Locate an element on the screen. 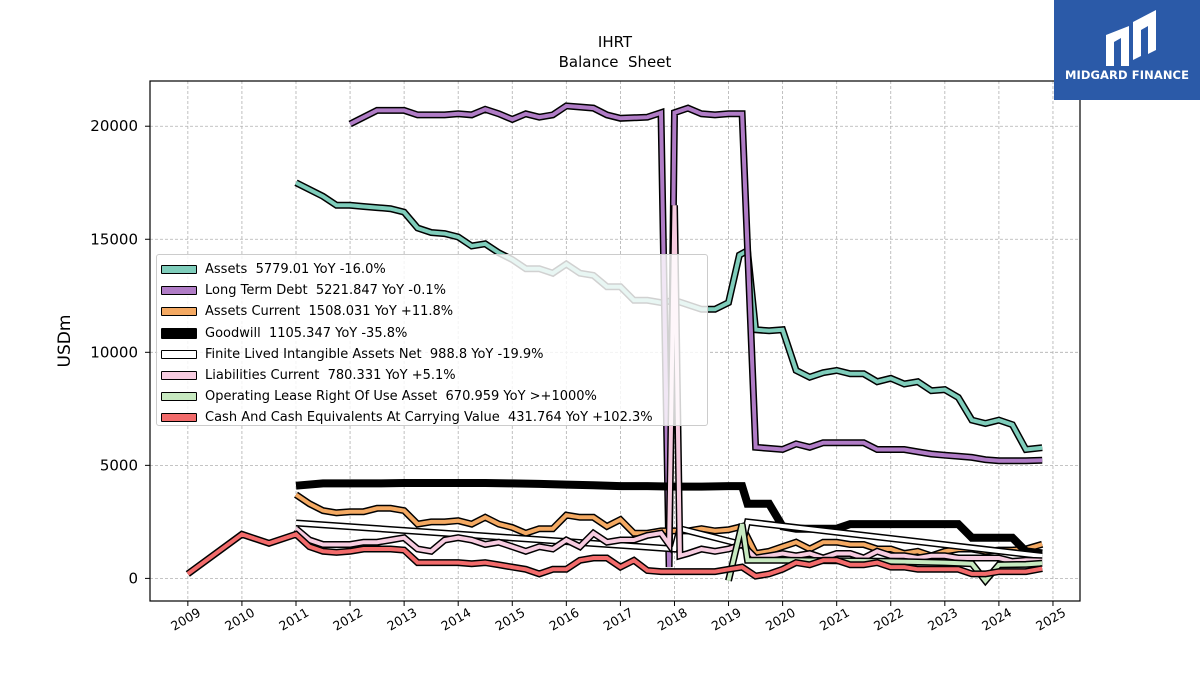 The width and height of the screenshot is (1200, 675). x-tick-label: 2013 is located at coordinates (401, 619).